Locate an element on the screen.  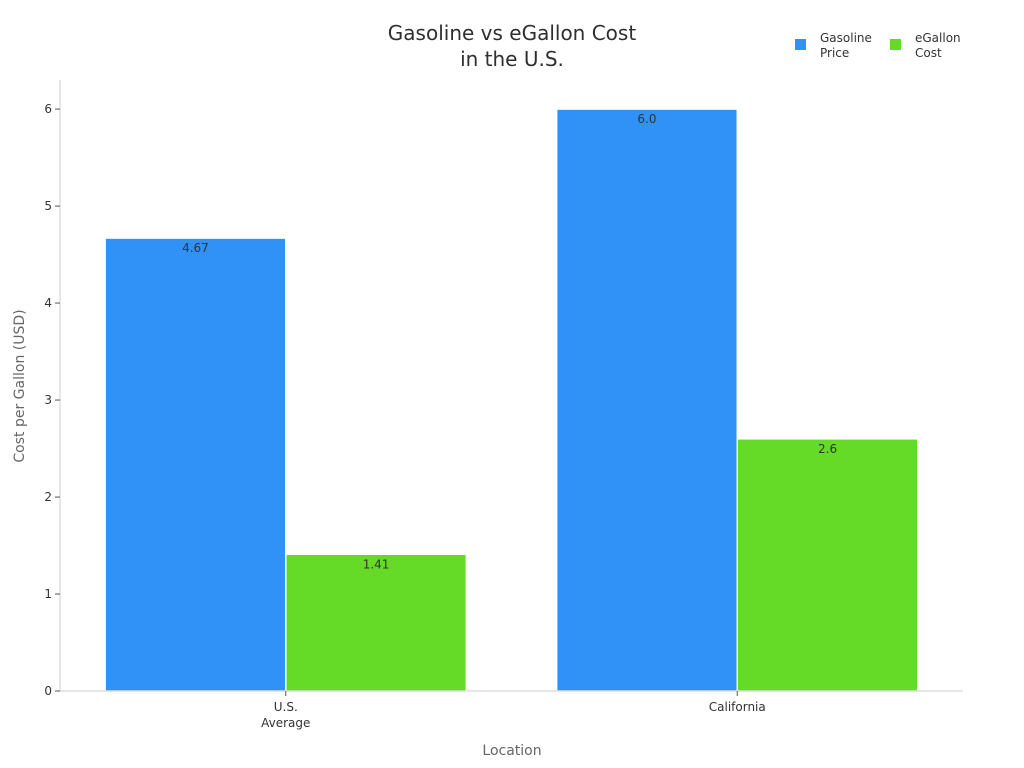
x-tick-label-0: U.S. Average is located at coordinates (285, 715).